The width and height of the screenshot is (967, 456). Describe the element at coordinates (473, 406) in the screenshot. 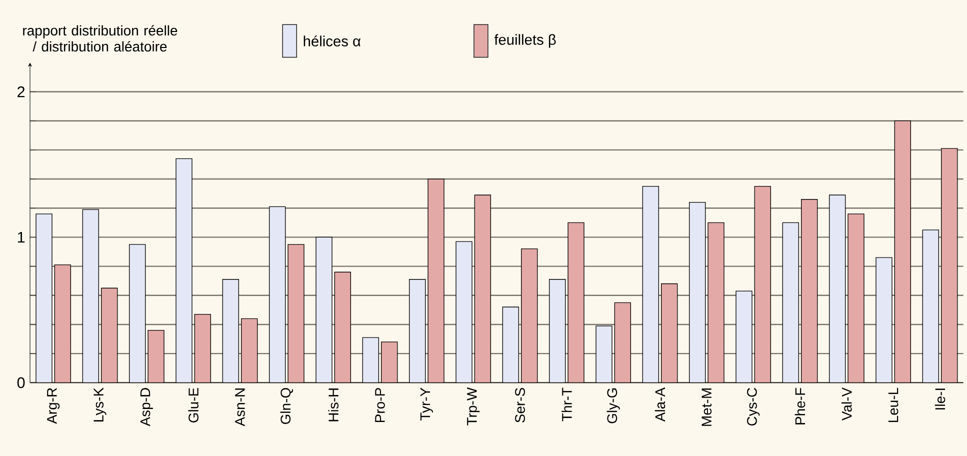

I see `x-tick-label: Trp-W` at that location.